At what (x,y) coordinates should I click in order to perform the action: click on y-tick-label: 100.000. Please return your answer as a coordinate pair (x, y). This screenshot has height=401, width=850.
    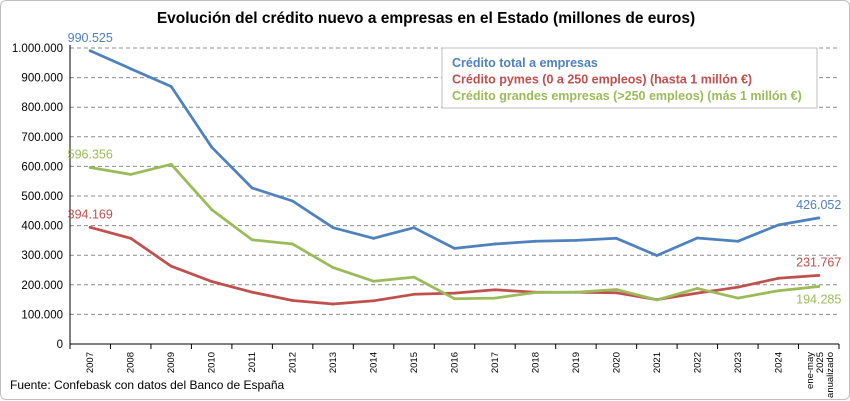
    Looking at the image, I should click on (42, 315).